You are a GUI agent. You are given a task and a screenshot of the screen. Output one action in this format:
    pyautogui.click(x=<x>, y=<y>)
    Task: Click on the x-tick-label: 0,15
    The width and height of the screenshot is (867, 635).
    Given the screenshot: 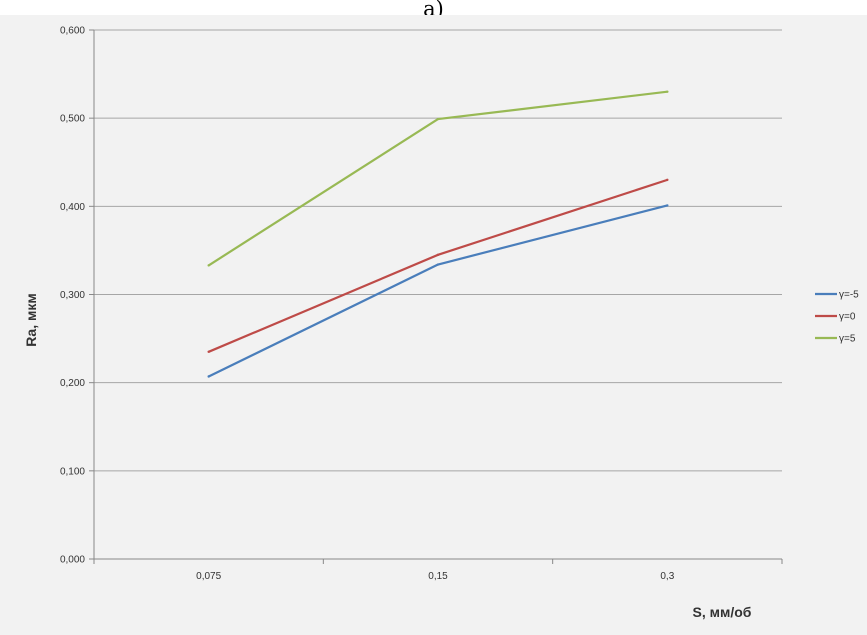 What is the action you would take?
    pyautogui.click(x=438, y=576)
    